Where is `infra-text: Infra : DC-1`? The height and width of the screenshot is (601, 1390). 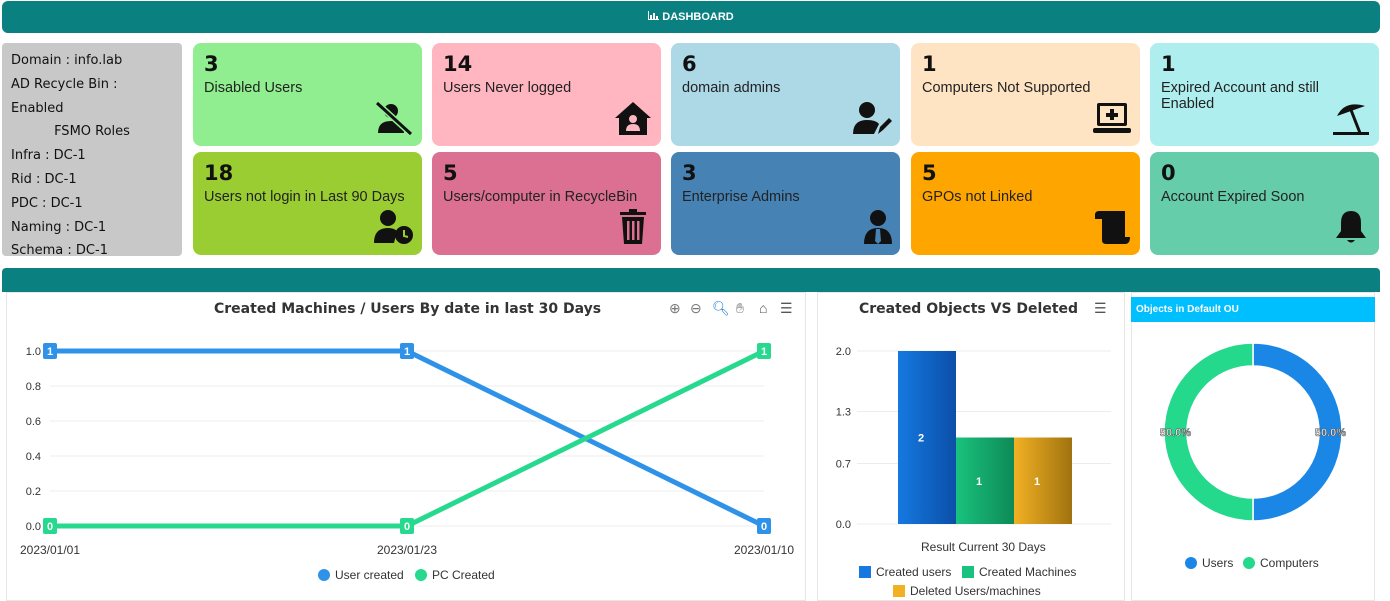 infra-text: Infra : DC-1 is located at coordinates (48, 156).